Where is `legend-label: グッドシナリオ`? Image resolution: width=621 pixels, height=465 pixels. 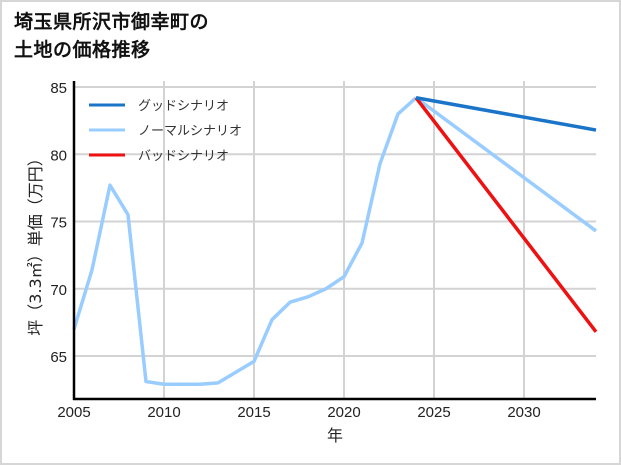 legend-label: グッドシナリオ is located at coordinates (183, 106).